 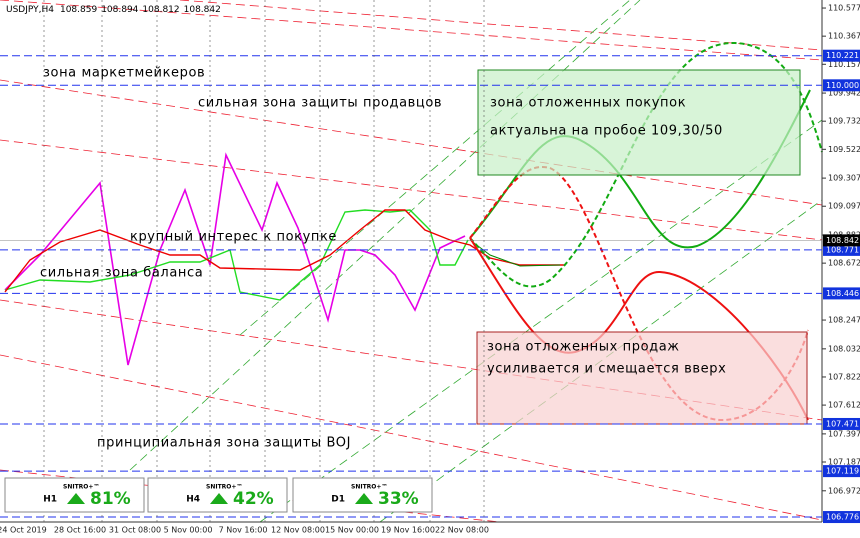 What do you see at coordinates (110, 499) in the screenshot?
I see `widget-percent: 81%` at bounding box center [110, 499].